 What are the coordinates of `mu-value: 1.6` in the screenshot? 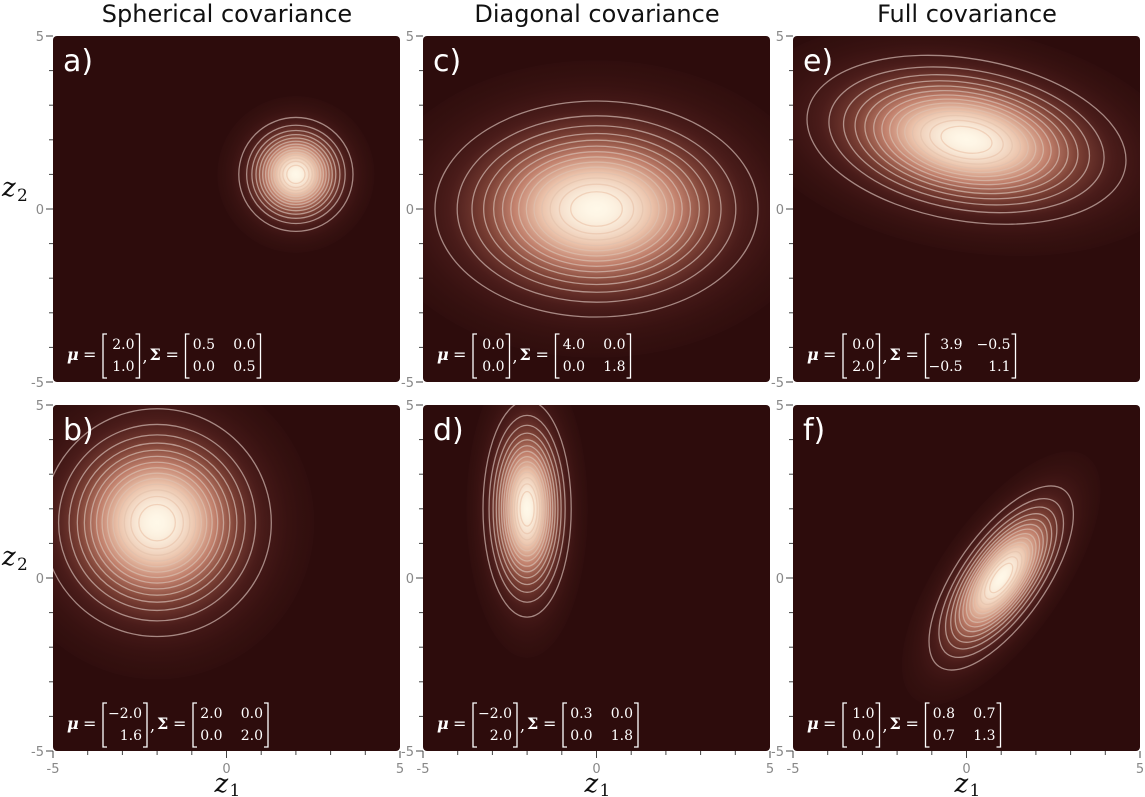 It's located at (131, 736).